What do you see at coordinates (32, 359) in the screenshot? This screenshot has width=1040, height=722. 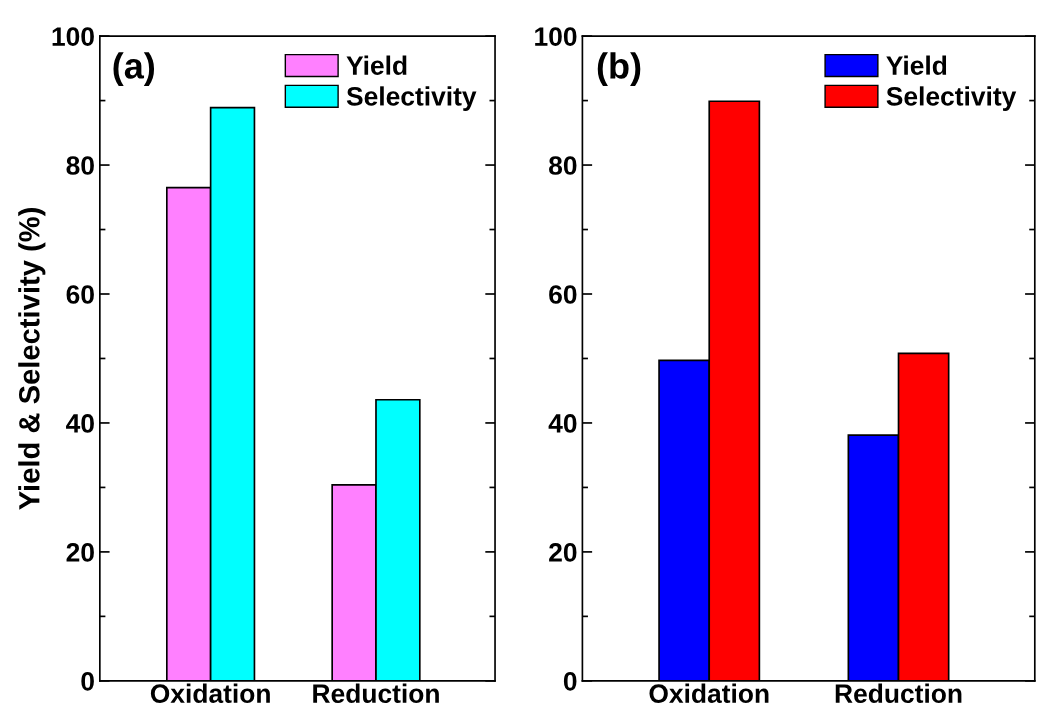 I see `y-axis-title: Yield & Selectivity (%)` at bounding box center [32, 359].